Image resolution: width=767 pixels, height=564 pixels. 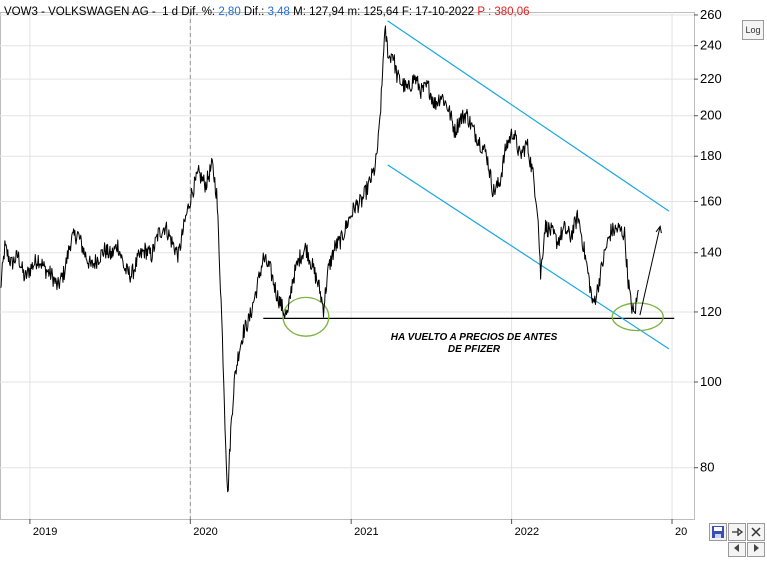 I want to click on header-dif-value: 3,48, so click(x=279, y=12).